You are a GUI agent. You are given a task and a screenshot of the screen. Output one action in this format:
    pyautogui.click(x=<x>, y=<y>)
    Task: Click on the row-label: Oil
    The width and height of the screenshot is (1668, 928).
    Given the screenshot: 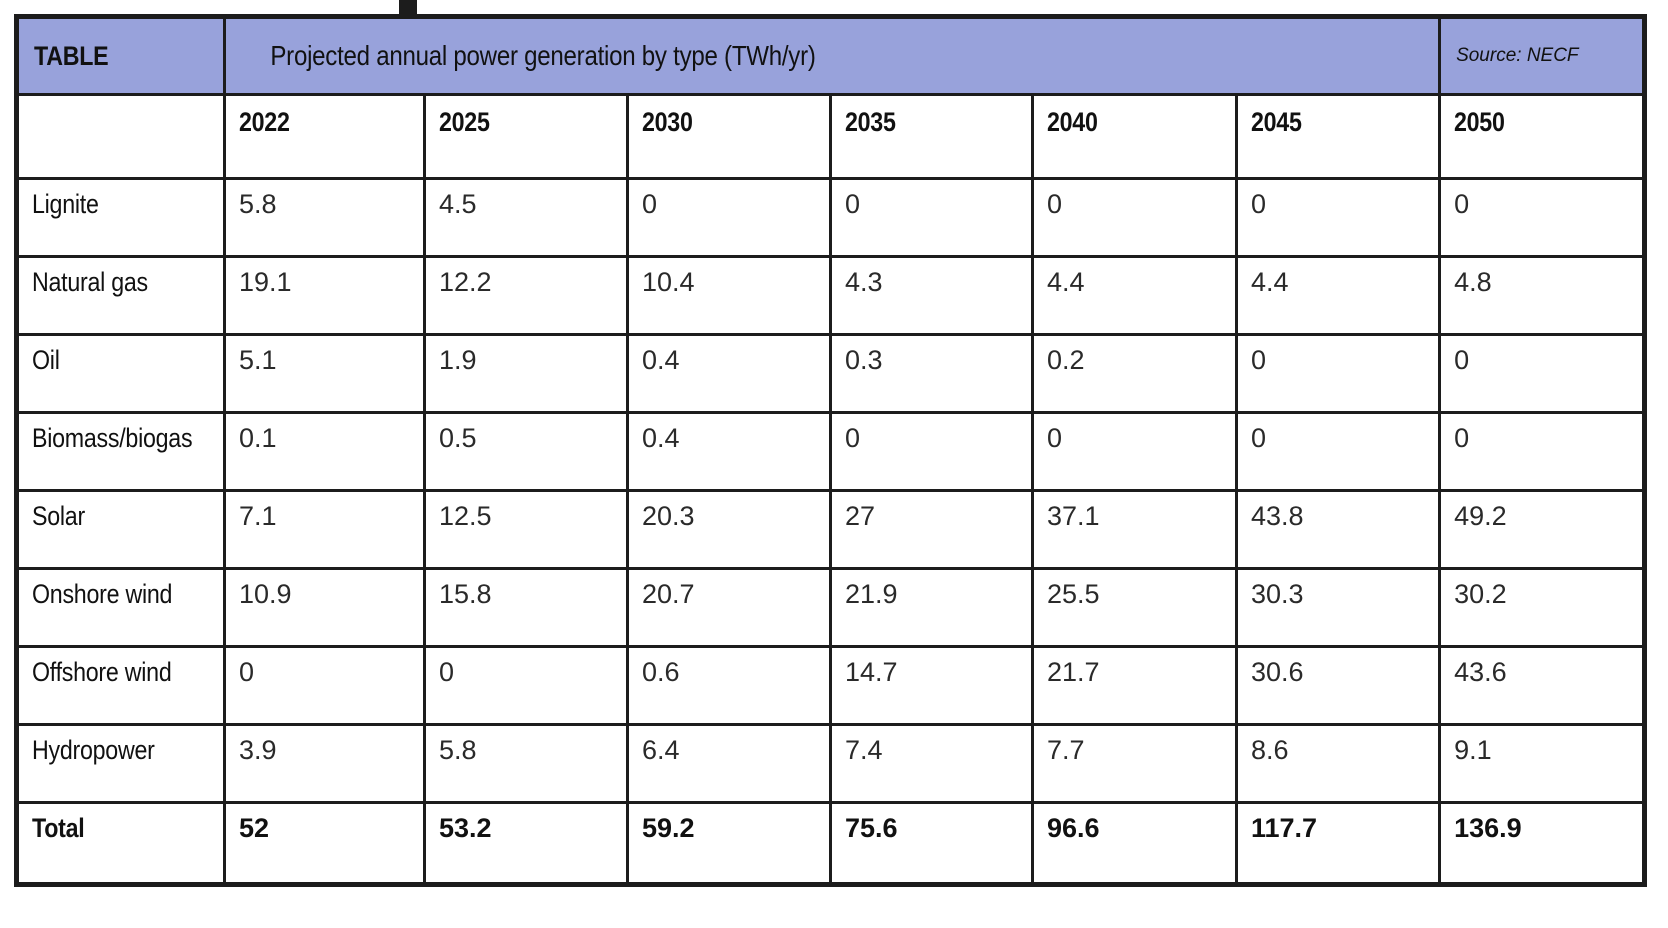 What is the action you would take?
    pyautogui.click(x=46, y=360)
    